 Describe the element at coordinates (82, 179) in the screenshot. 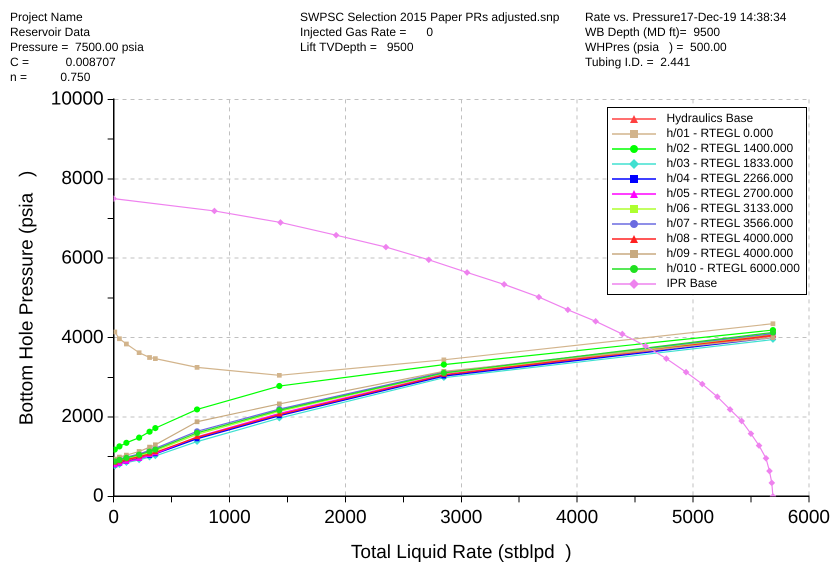

I see `y-tick-label: 8000` at that location.